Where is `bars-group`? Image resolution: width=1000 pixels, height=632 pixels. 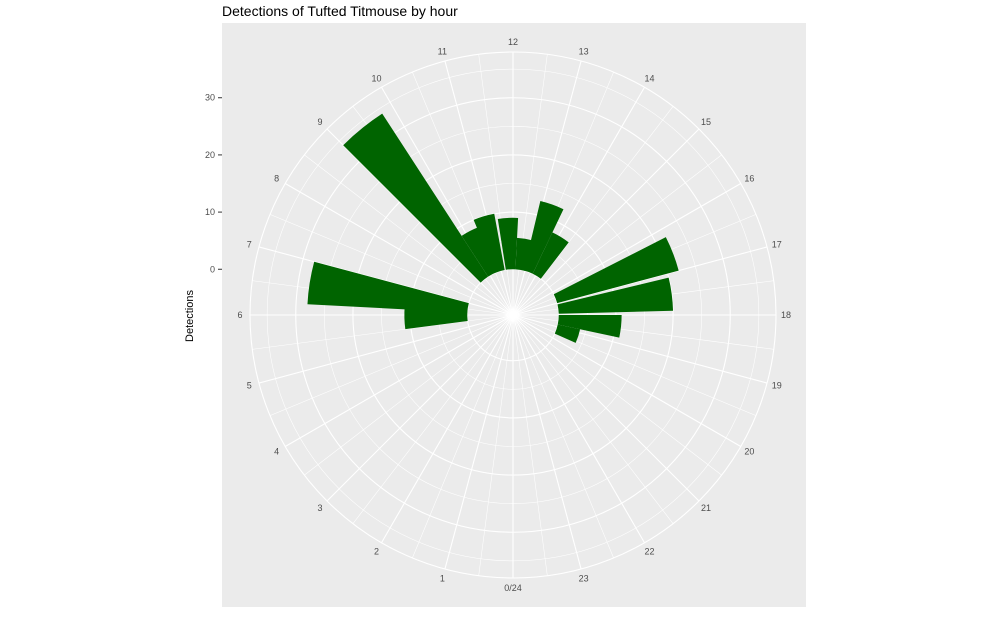 bars-group is located at coordinates (493, 228).